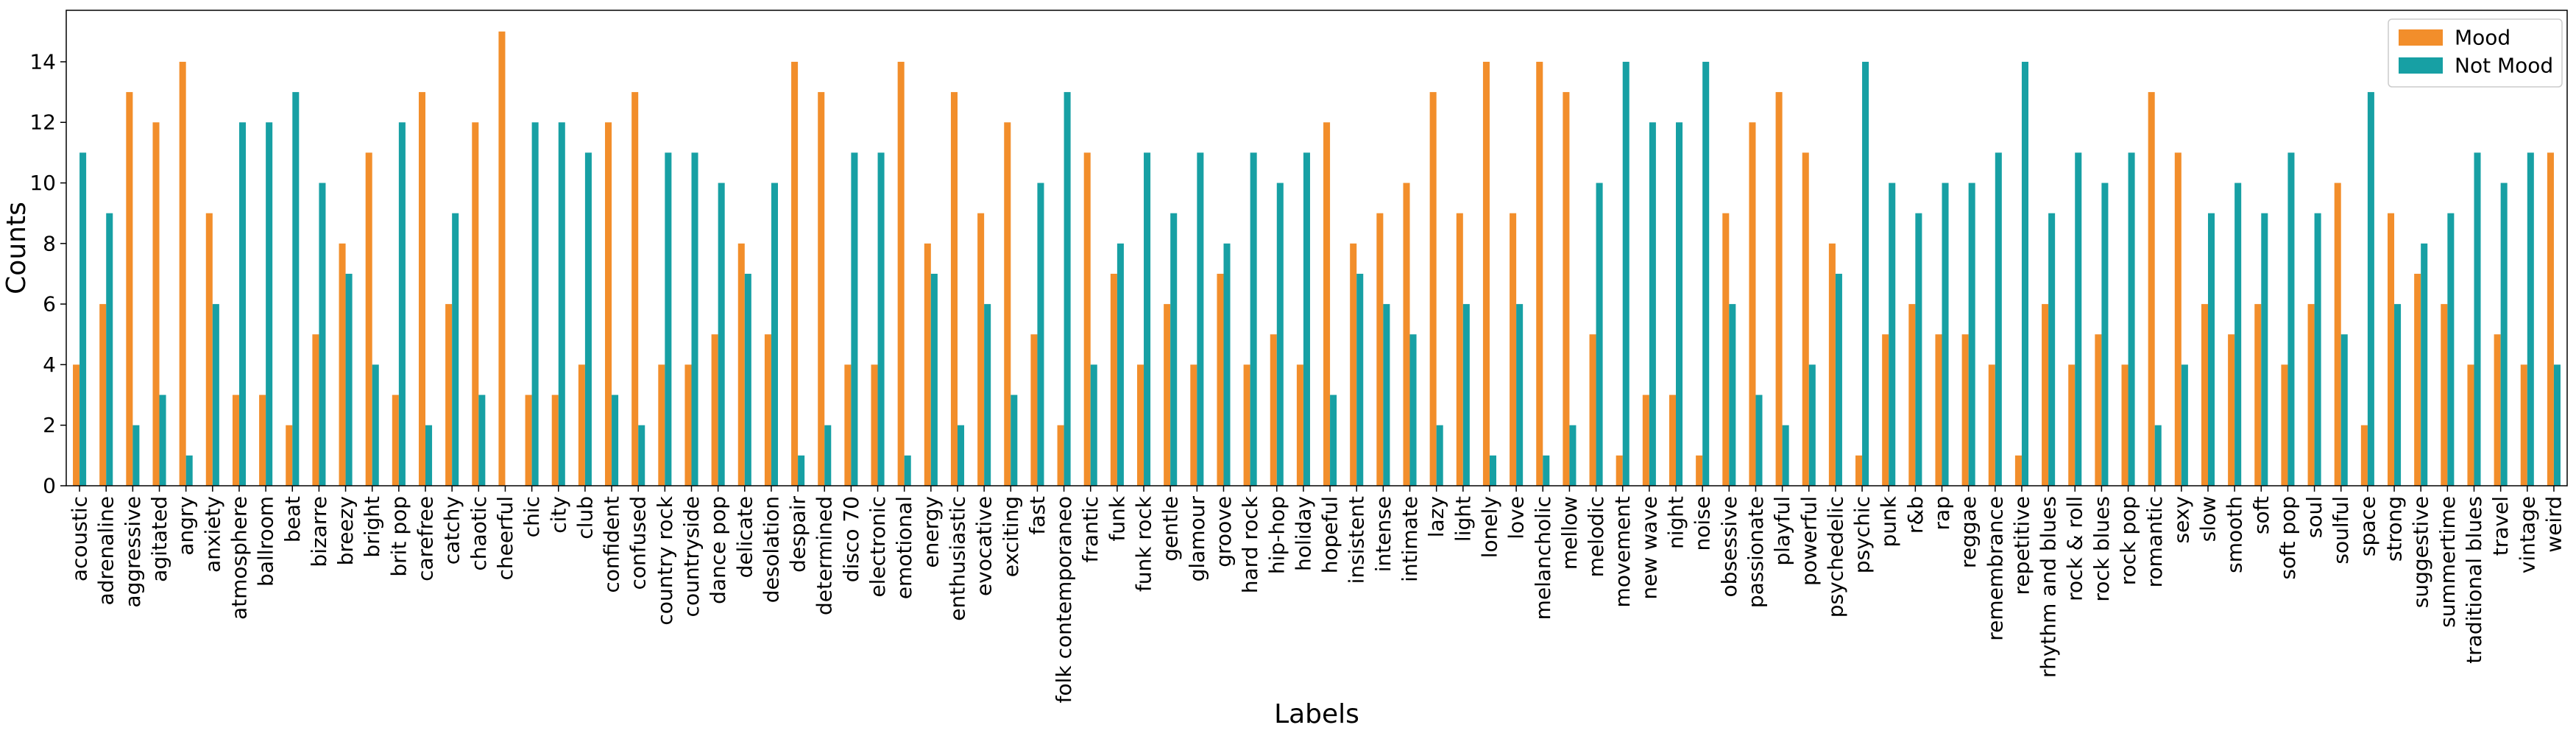 Image resolution: width=2576 pixels, height=736 pixels. What do you see at coordinates (1812, 425) in the screenshot?
I see `bar-not-mood-powerful` at bounding box center [1812, 425].